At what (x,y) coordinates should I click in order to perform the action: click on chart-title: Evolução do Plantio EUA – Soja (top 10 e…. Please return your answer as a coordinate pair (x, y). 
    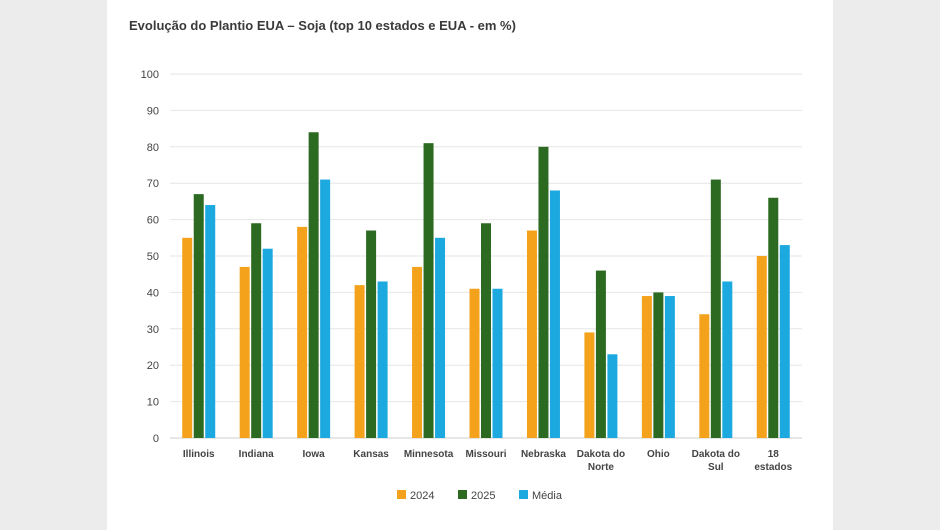
    Looking at the image, I should click on (322, 25).